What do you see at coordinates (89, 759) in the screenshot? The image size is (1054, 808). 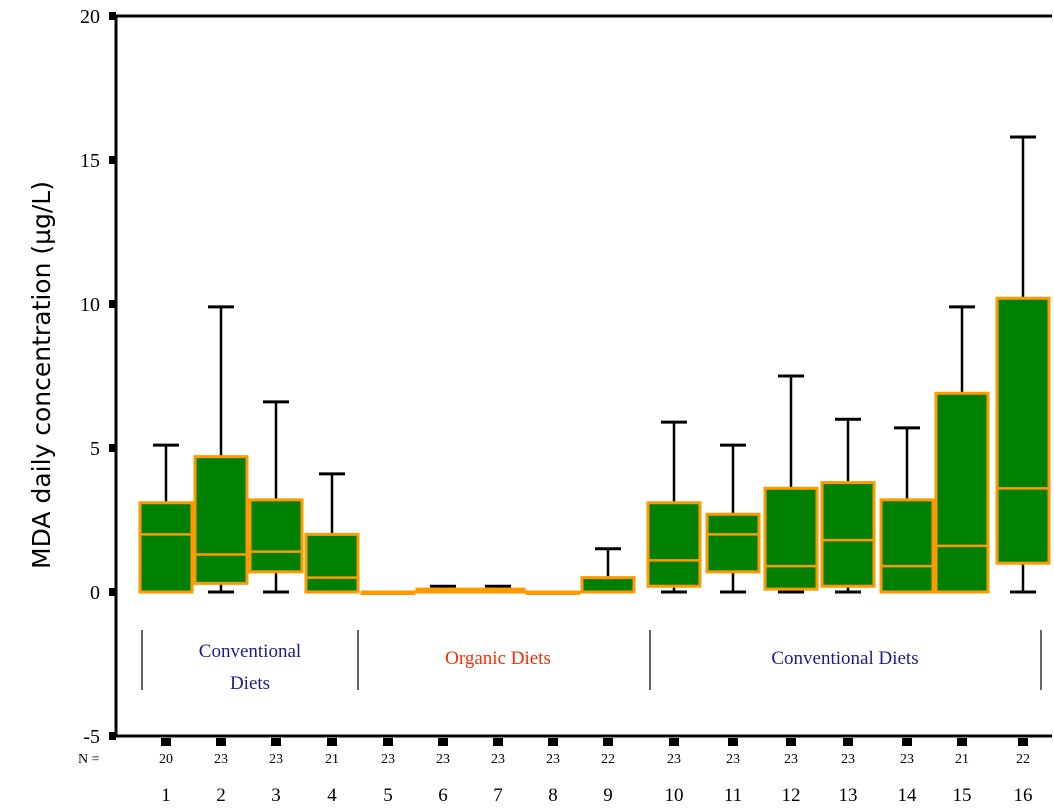 I see `n-row-label: N =` at bounding box center [89, 759].